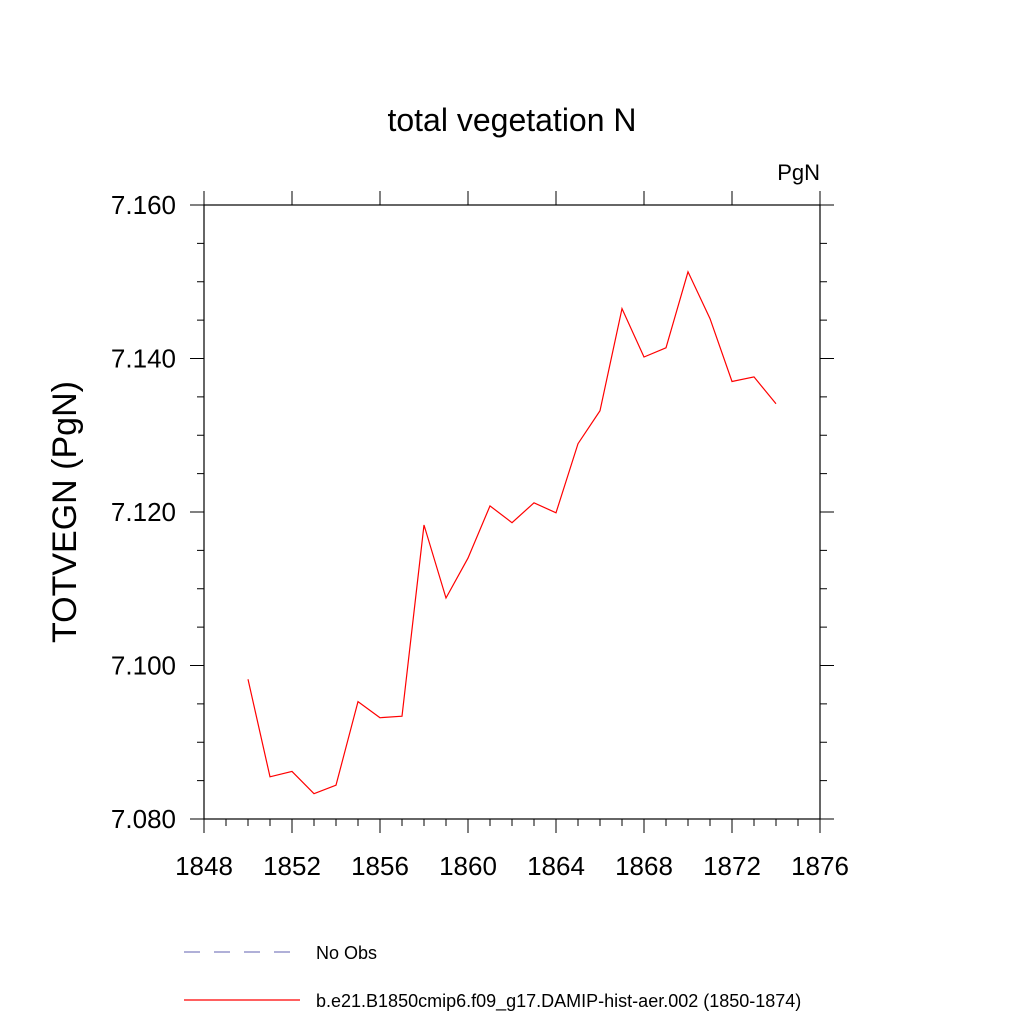  Describe the element at coordinates (204, 866) in the screenshot. I see `x-tick-label: 1848` at that location.